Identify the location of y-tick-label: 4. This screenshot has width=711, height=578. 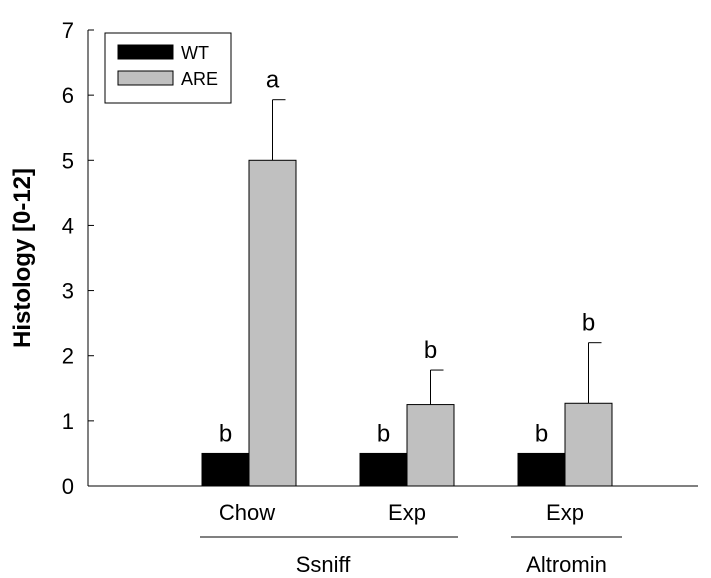
(68, 225).